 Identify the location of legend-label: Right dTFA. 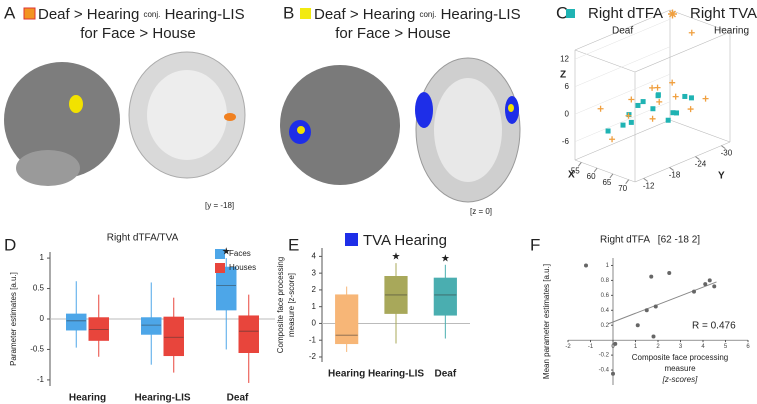
(625, 13).